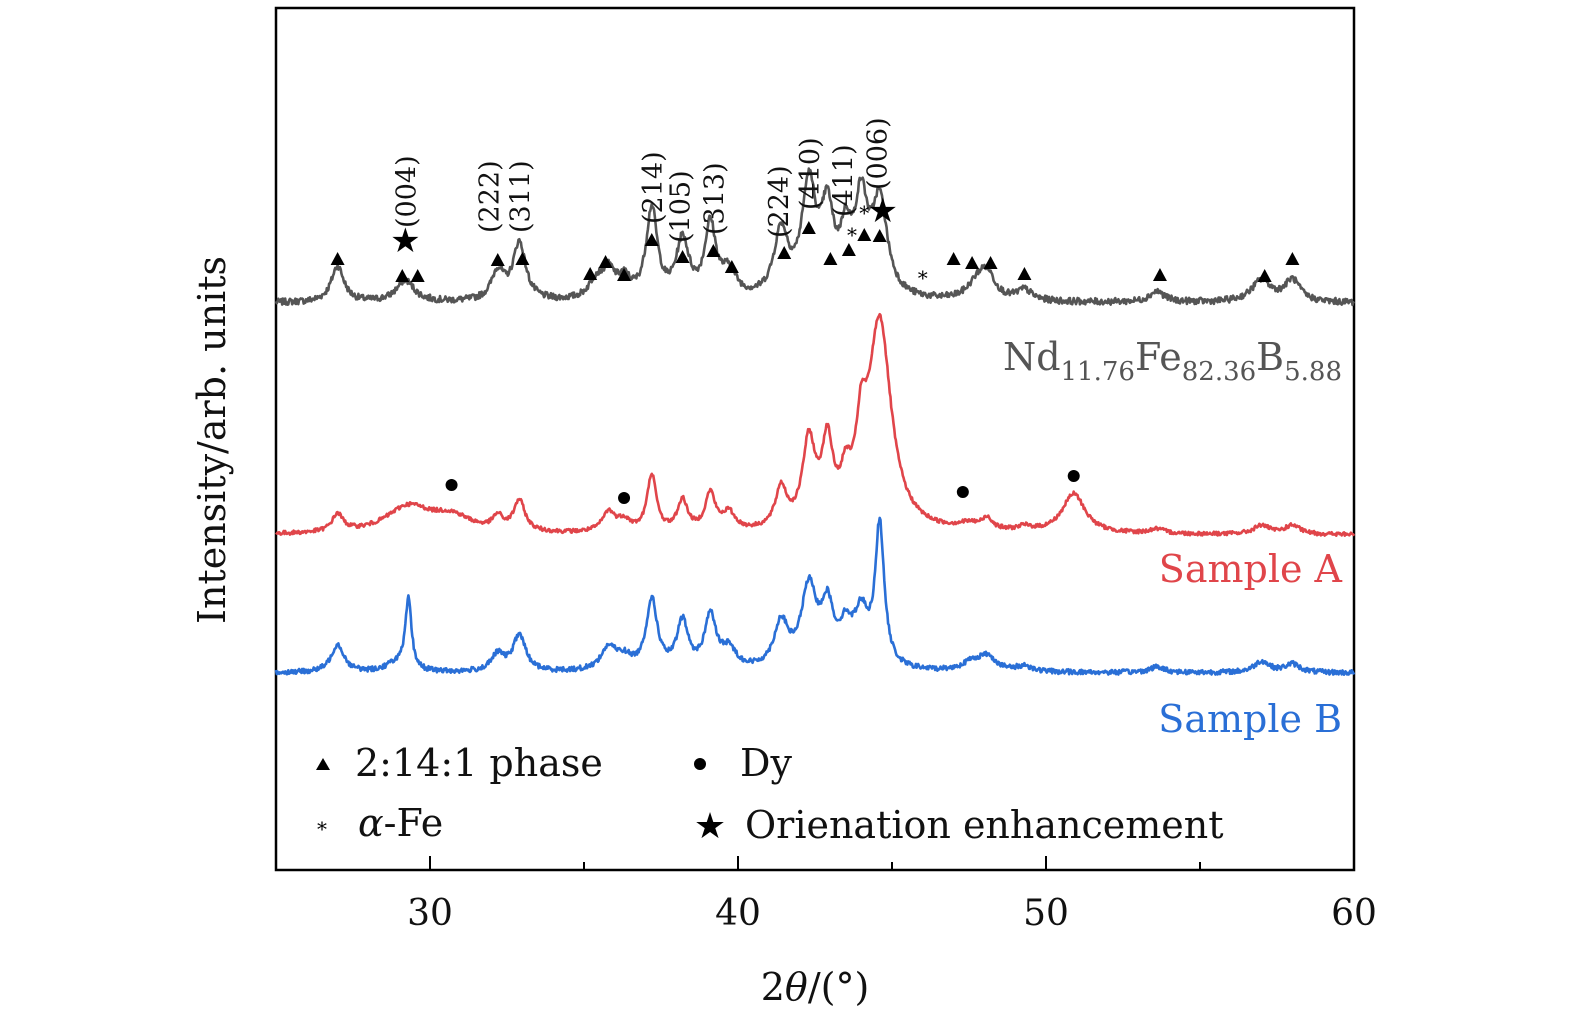  I want to click on plane-label: (214), so click(653, 187).